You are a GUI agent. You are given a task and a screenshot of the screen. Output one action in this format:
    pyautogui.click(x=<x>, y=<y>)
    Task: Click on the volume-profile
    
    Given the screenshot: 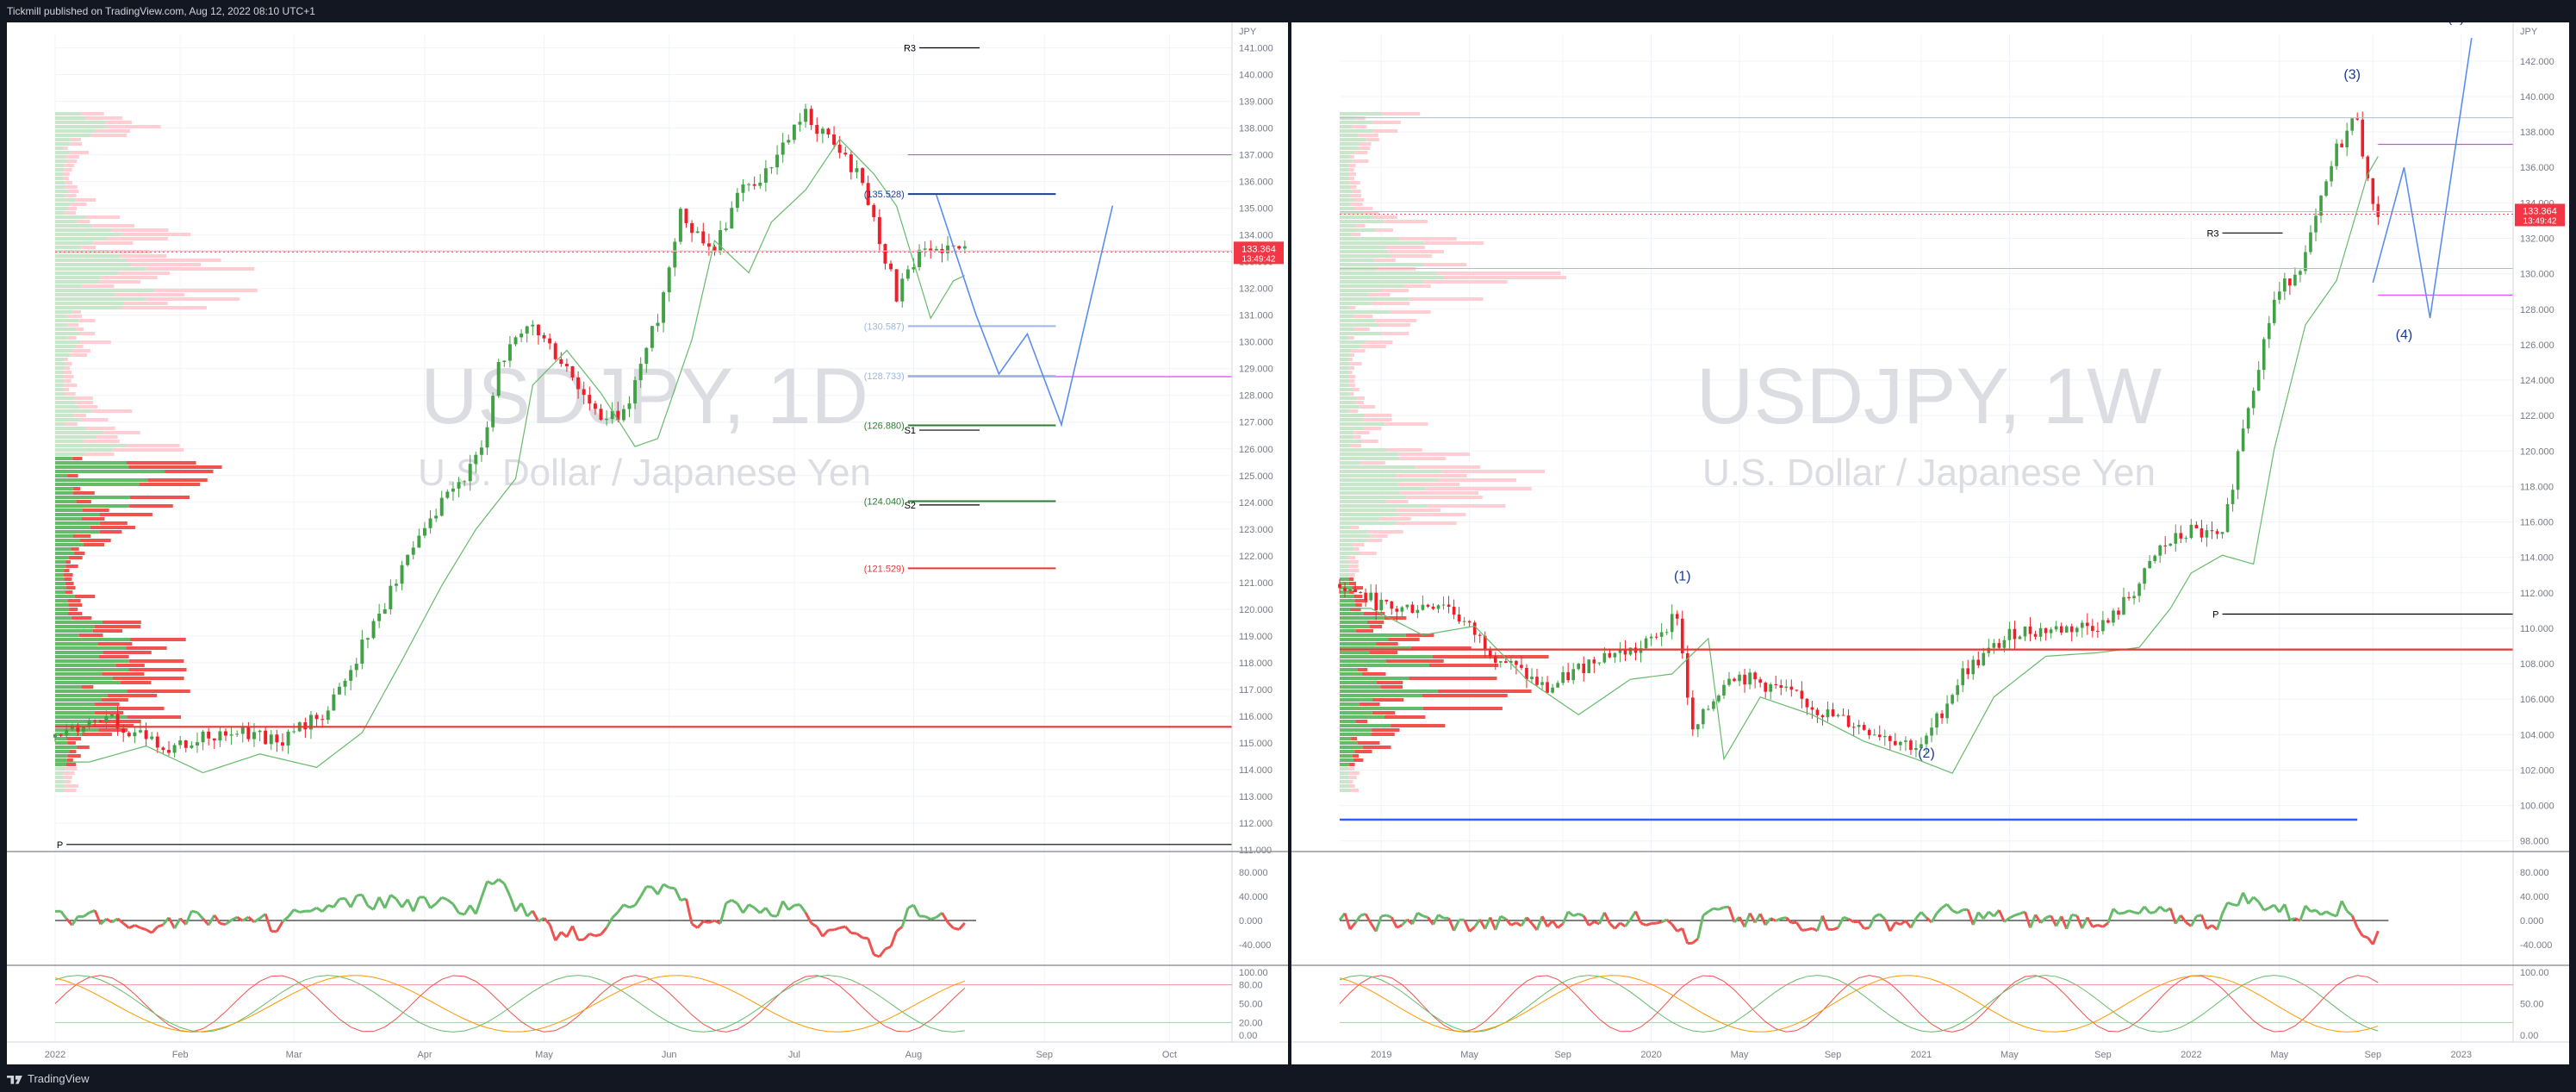 What is the action you would take?
    pyautogui.click(x=1454, y=452)
    